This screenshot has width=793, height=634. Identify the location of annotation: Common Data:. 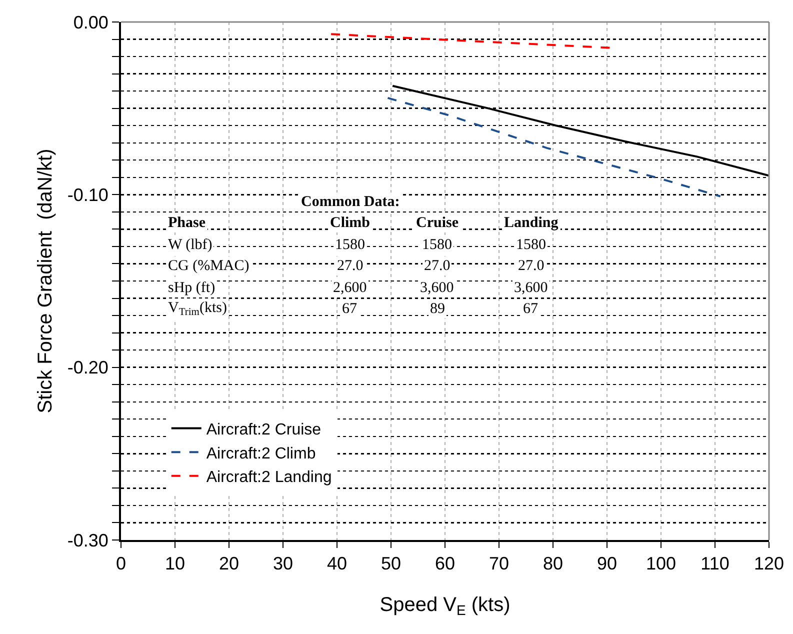
(350, 202).